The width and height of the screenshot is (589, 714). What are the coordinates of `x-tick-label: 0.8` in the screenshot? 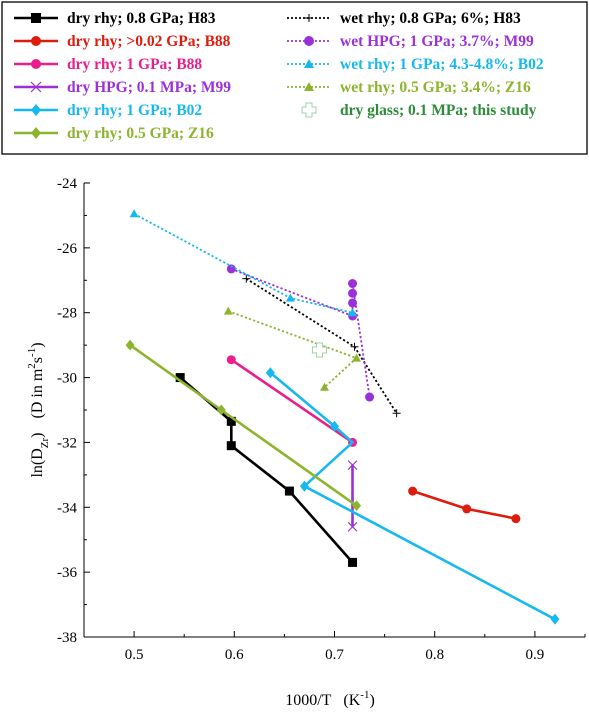 It's located at (434, 655).